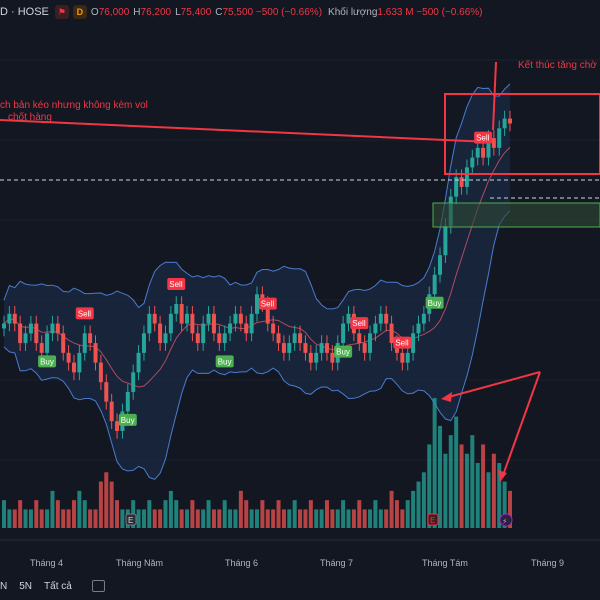 This screenshot has height=600, width=600. Describe the element at coordinates (4, 586) in the screenshot. I see `range-1d-button: N` at that location.